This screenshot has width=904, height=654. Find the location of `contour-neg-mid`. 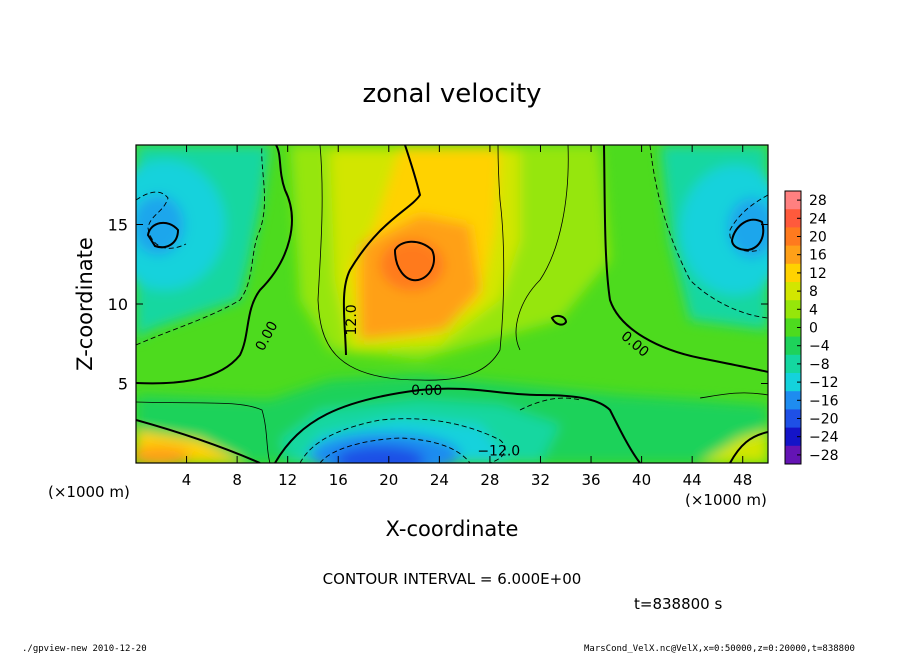

contour-neg-mid is located at coordinates (550, 404).